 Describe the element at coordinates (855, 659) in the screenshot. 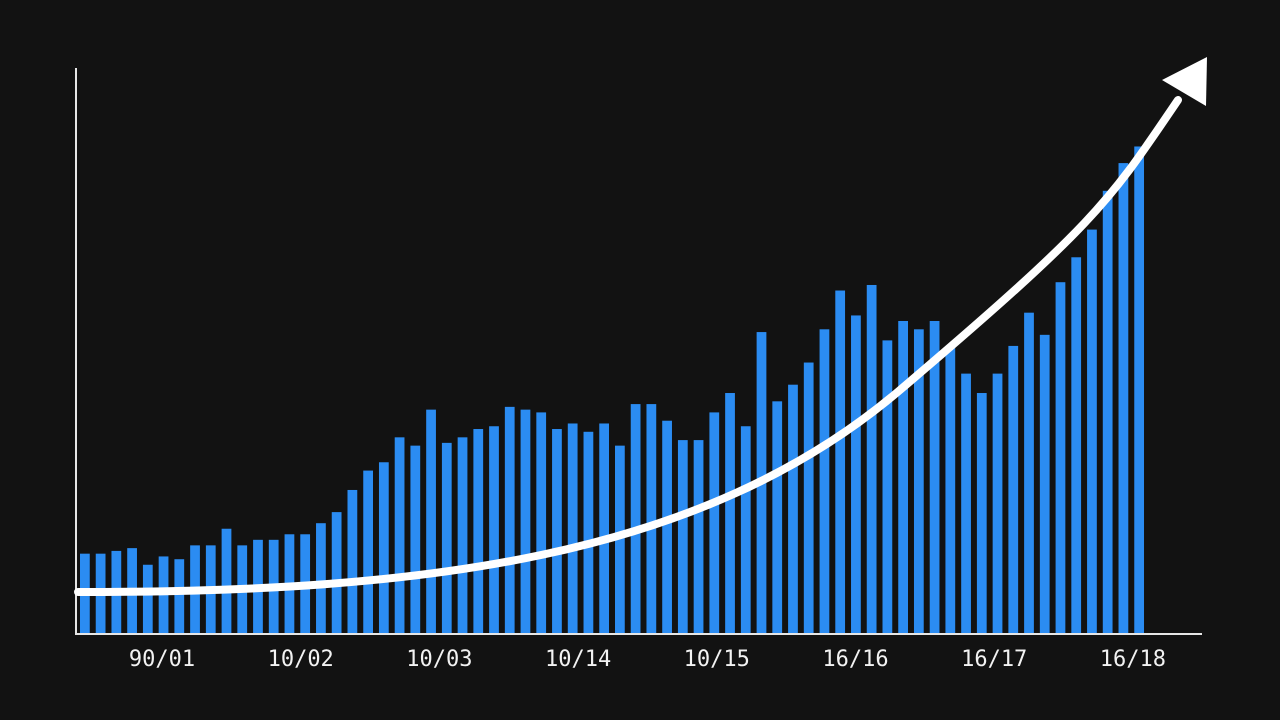

I see `x-tick-label: 16/16` at that location.